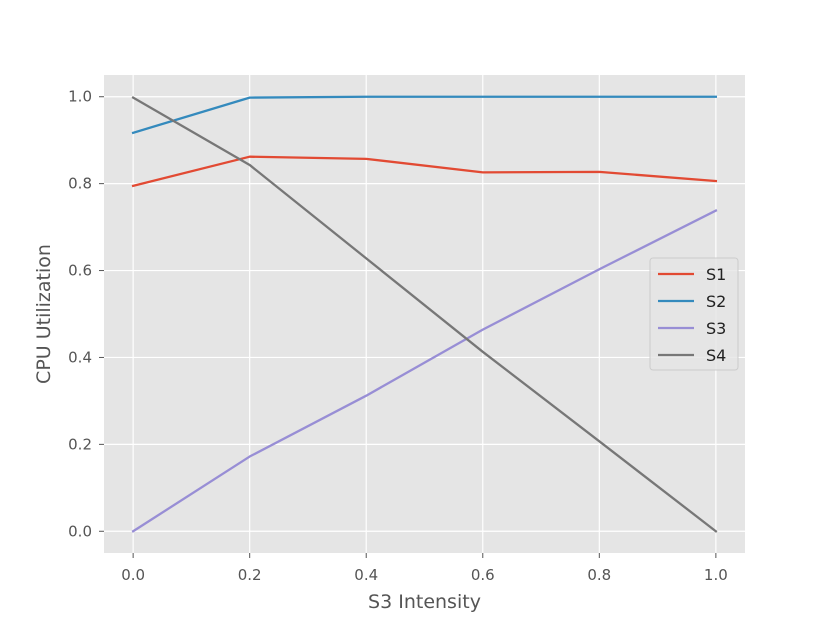 Image resolution: width=830 pixels, height=623 pixels. I want to click on y-tick-label: 0.8, so click(80, 184).